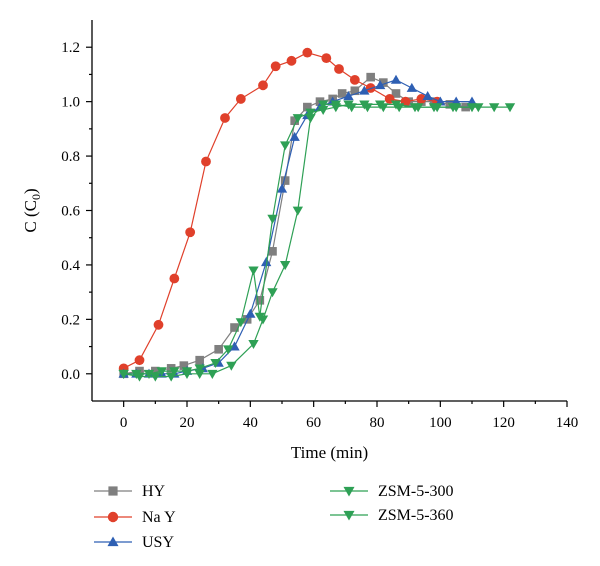 Image resolution: width=600 pixels, height=566 pixels. I want to click on x-tick-label: 60, so click(313, 423).